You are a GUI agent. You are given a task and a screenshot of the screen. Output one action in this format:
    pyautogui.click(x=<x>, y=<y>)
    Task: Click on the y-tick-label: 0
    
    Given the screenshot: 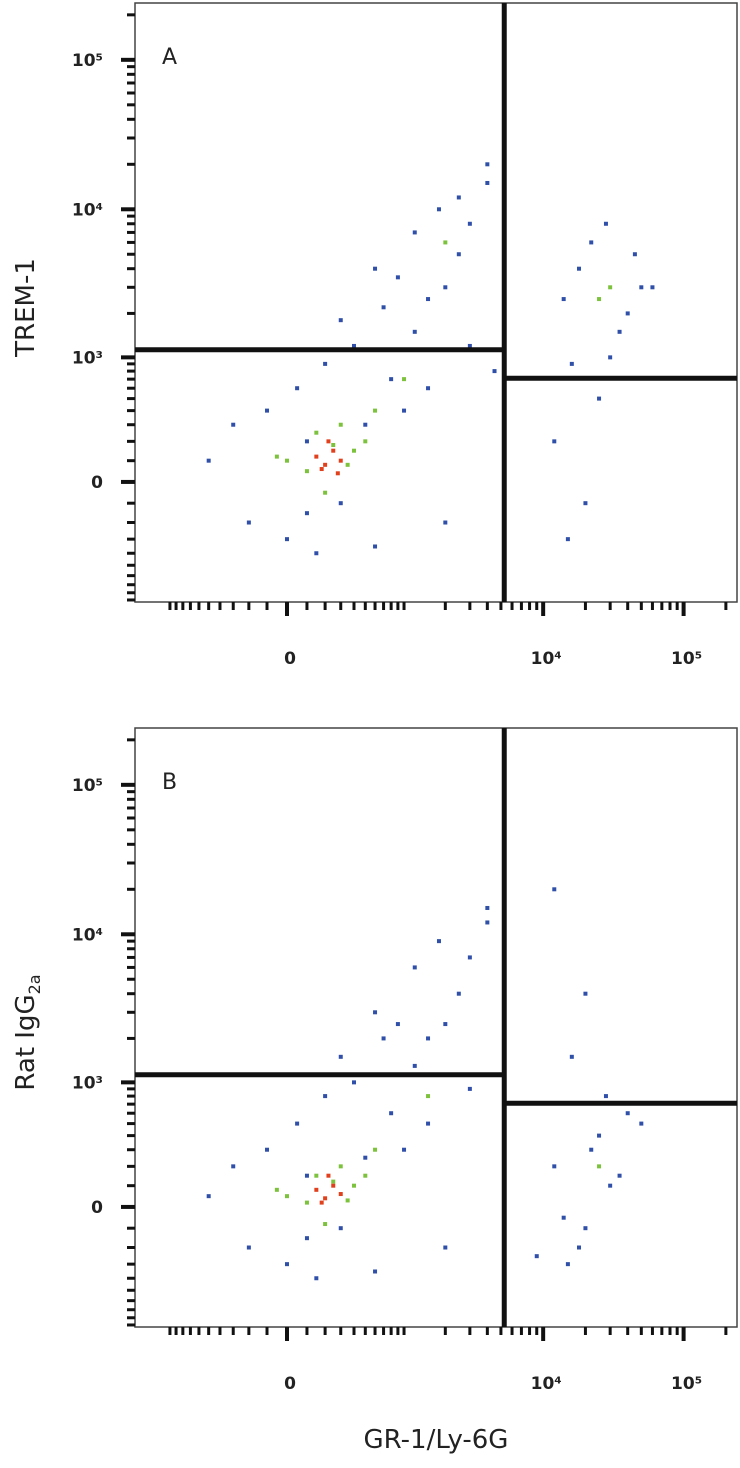 What is the action you would take?
    pyautogui.click(x=97, y=1208)
    